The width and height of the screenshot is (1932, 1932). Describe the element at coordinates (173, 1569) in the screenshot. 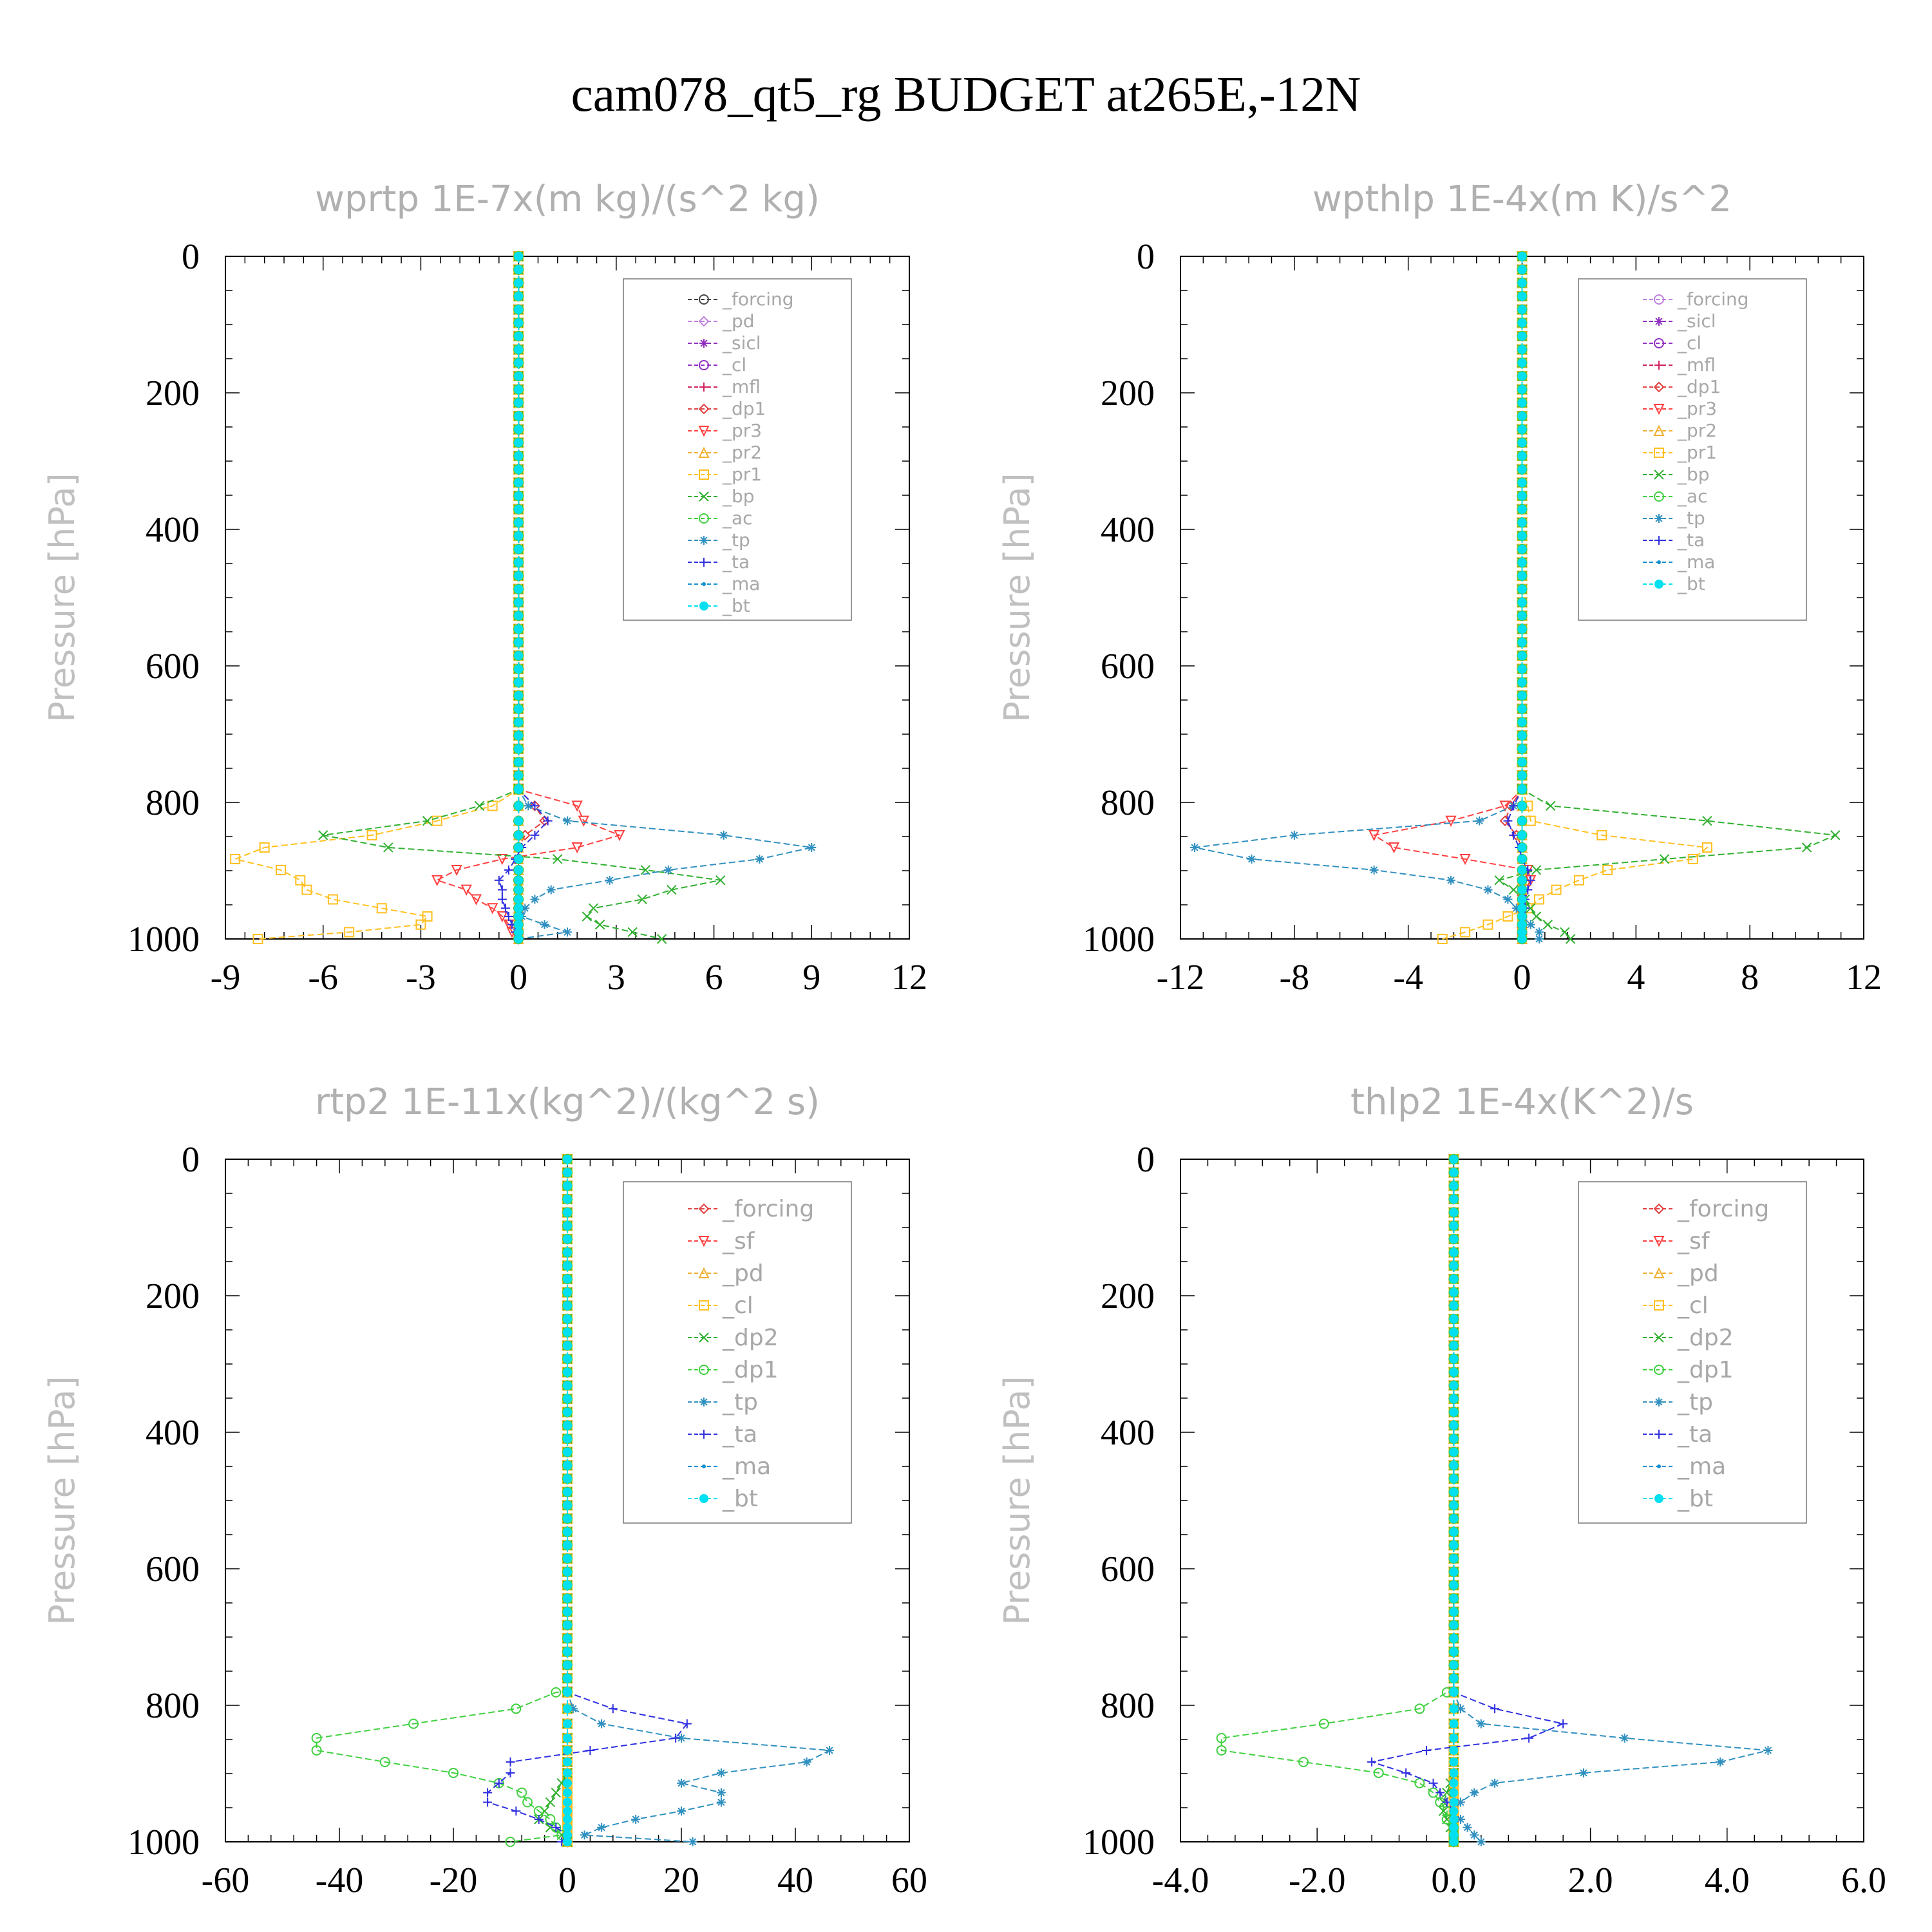

I see `y-tick-label: 600` at that location.